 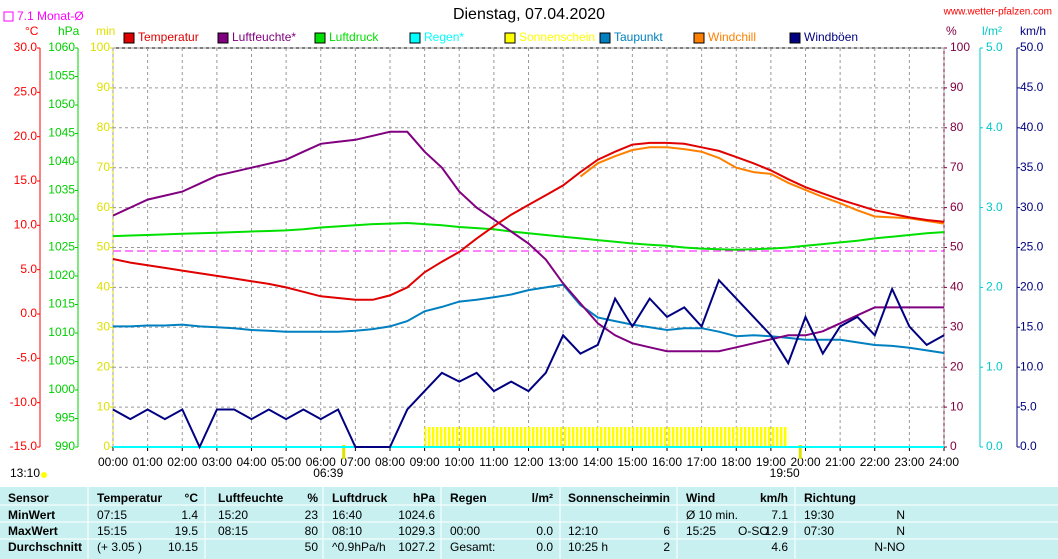 What do you see at coordinates (61, 218) in the screenshot?
I see `y-tick-label: 1030` at bounding box center [61, 218].